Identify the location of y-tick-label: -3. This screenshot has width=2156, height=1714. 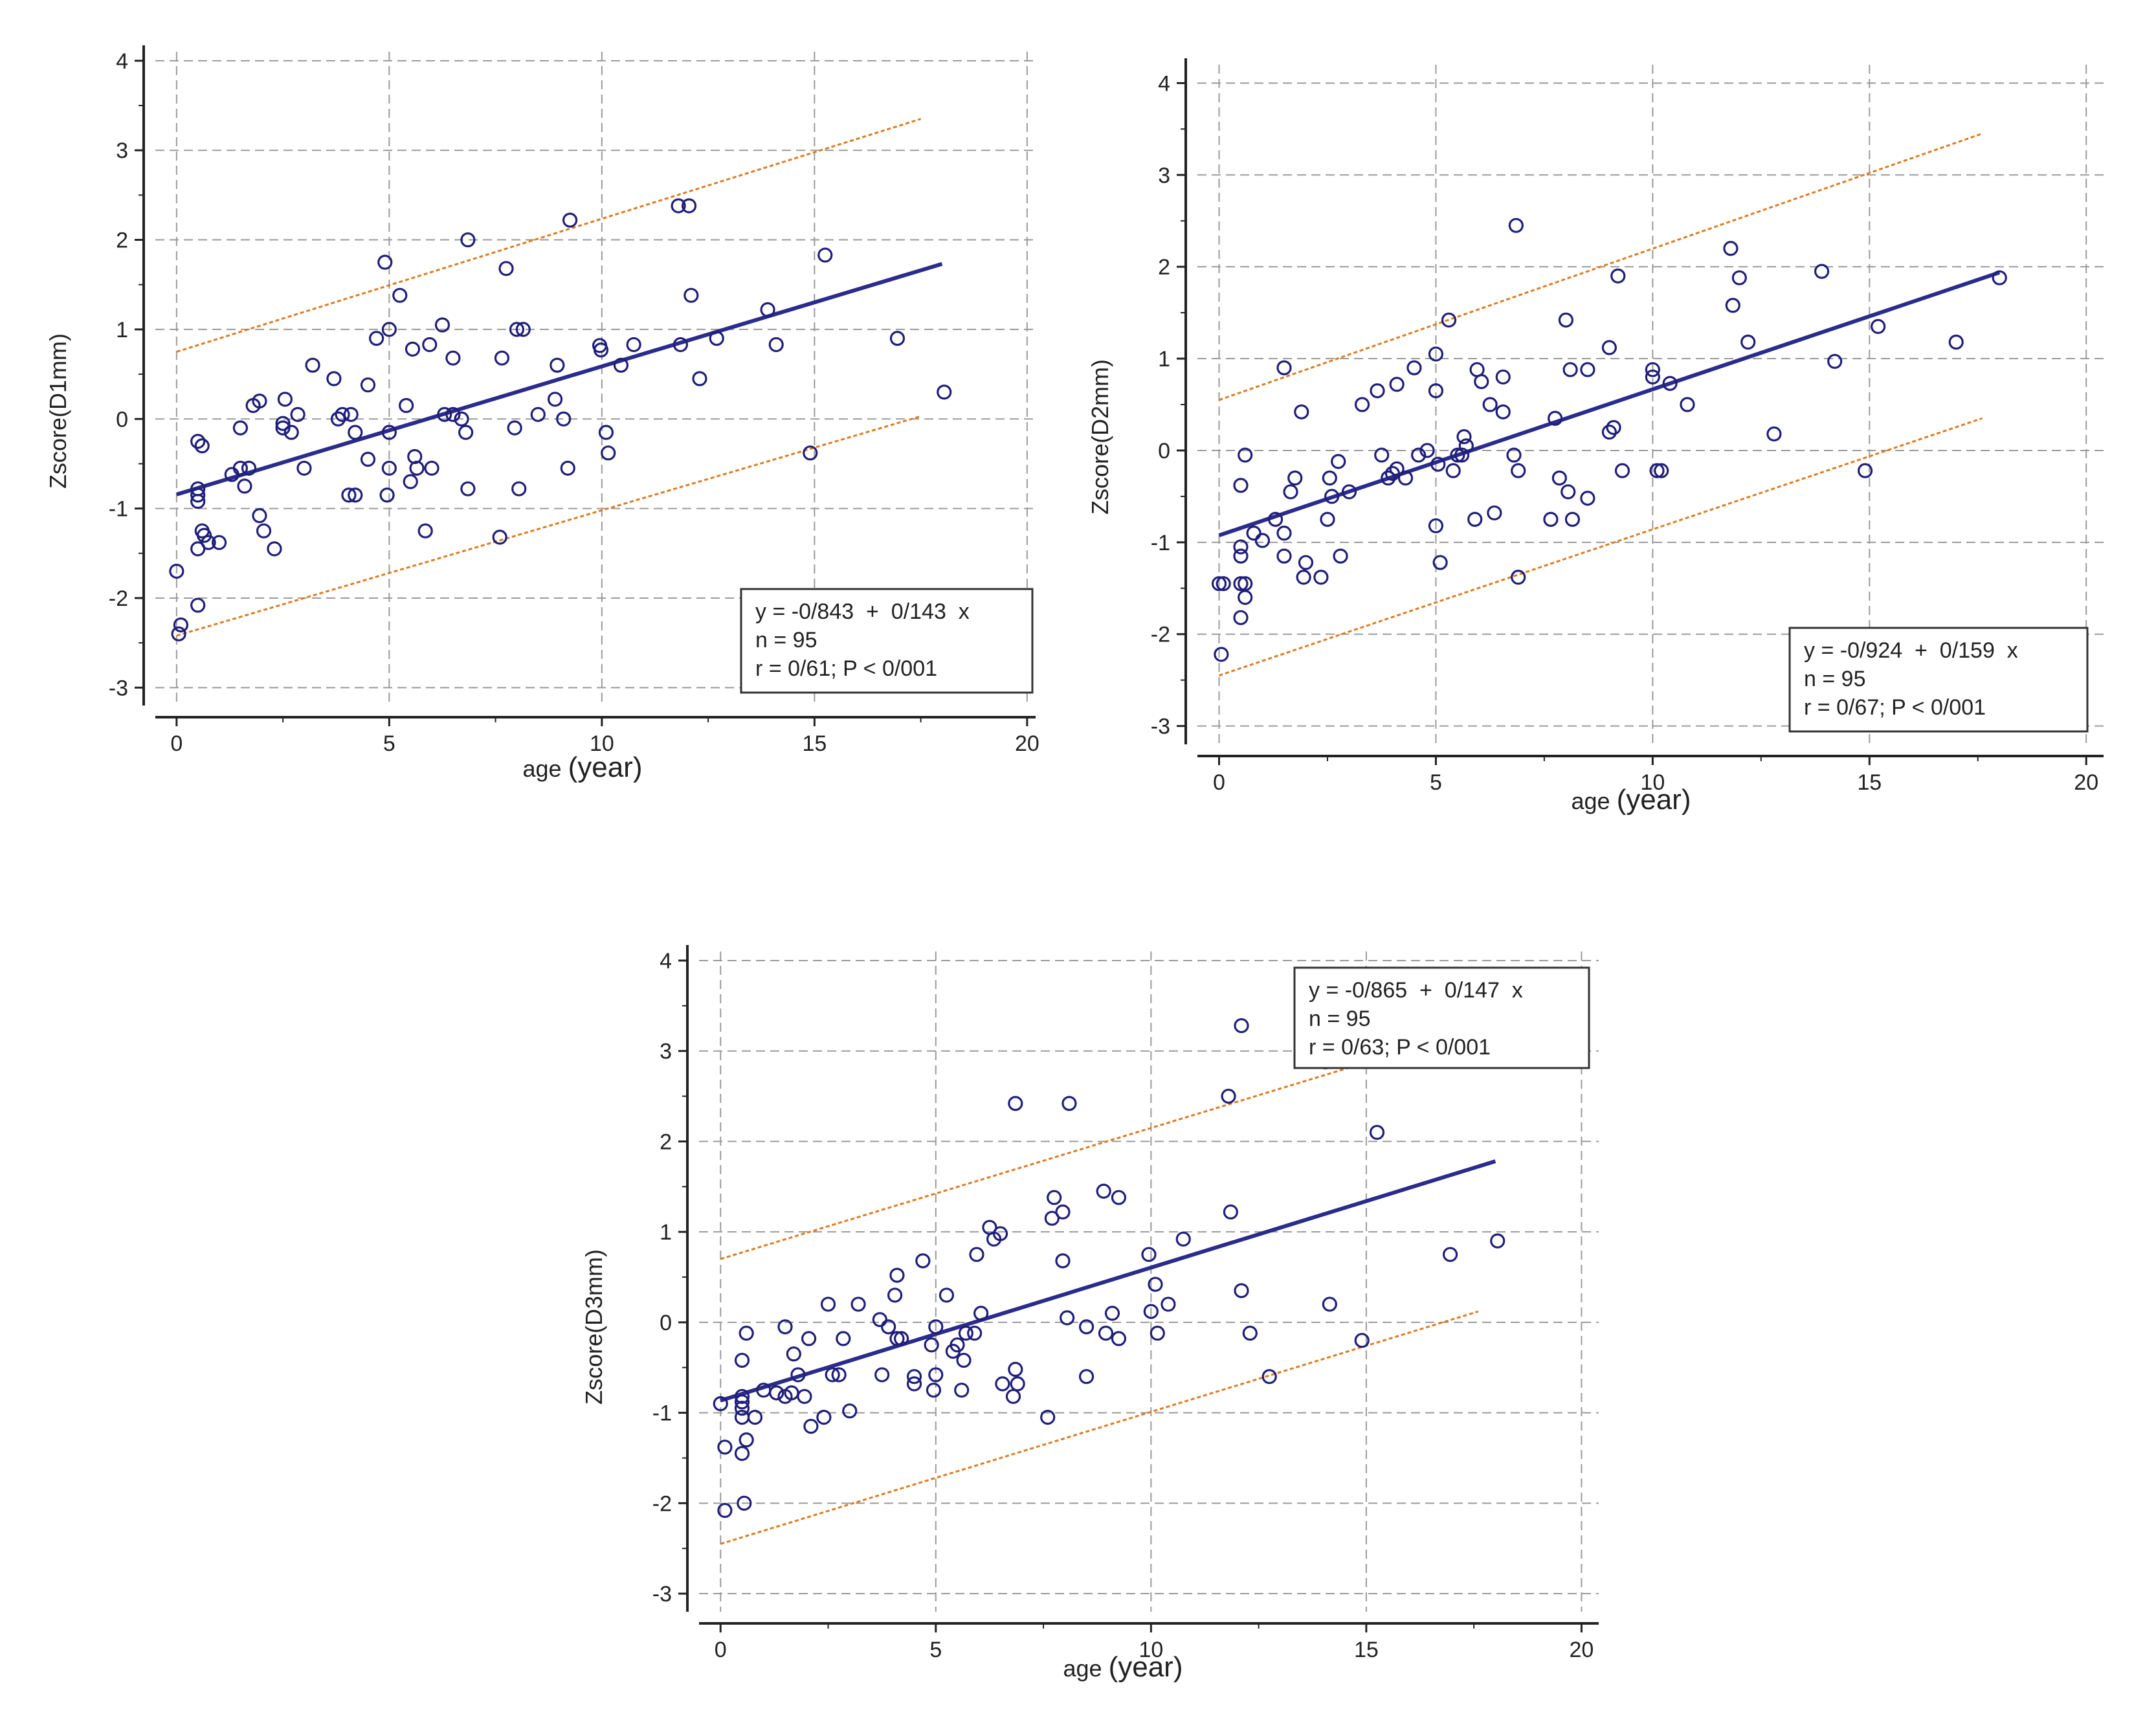
(1160, 727).